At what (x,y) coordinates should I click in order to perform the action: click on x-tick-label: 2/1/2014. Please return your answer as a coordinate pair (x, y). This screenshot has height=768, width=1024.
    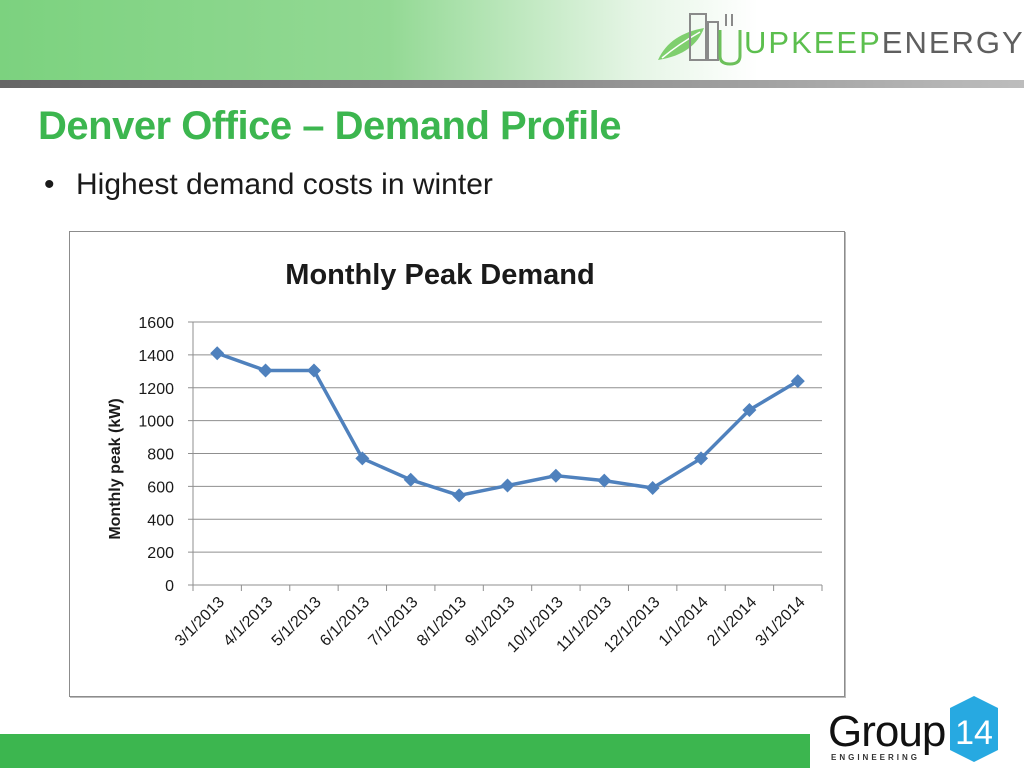
    Looking at the image, I should click on (732, 622).